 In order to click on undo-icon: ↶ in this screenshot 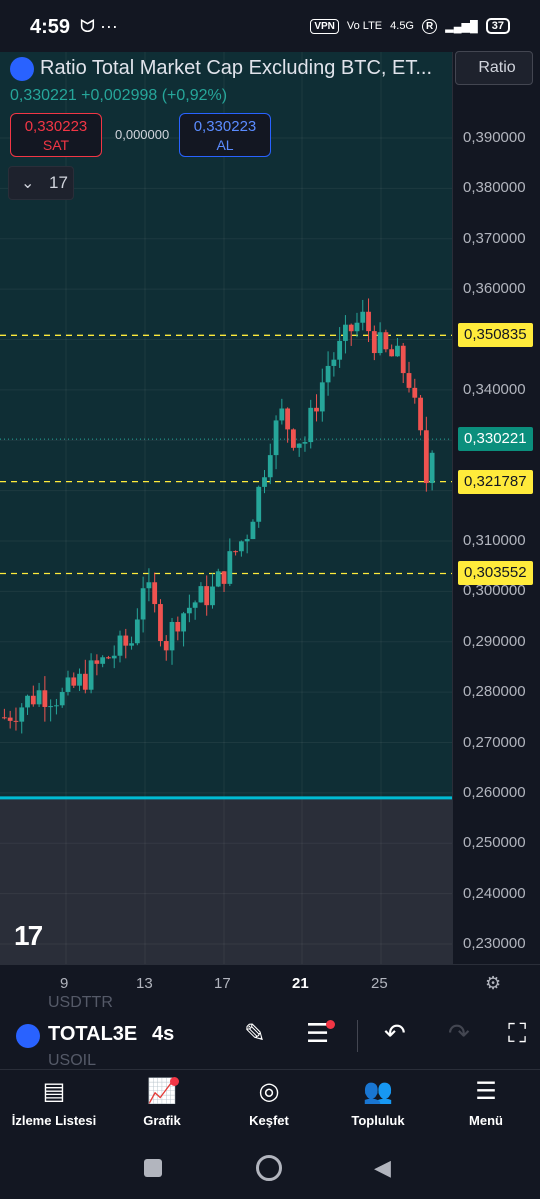, I will do `click(395, 1033)`.